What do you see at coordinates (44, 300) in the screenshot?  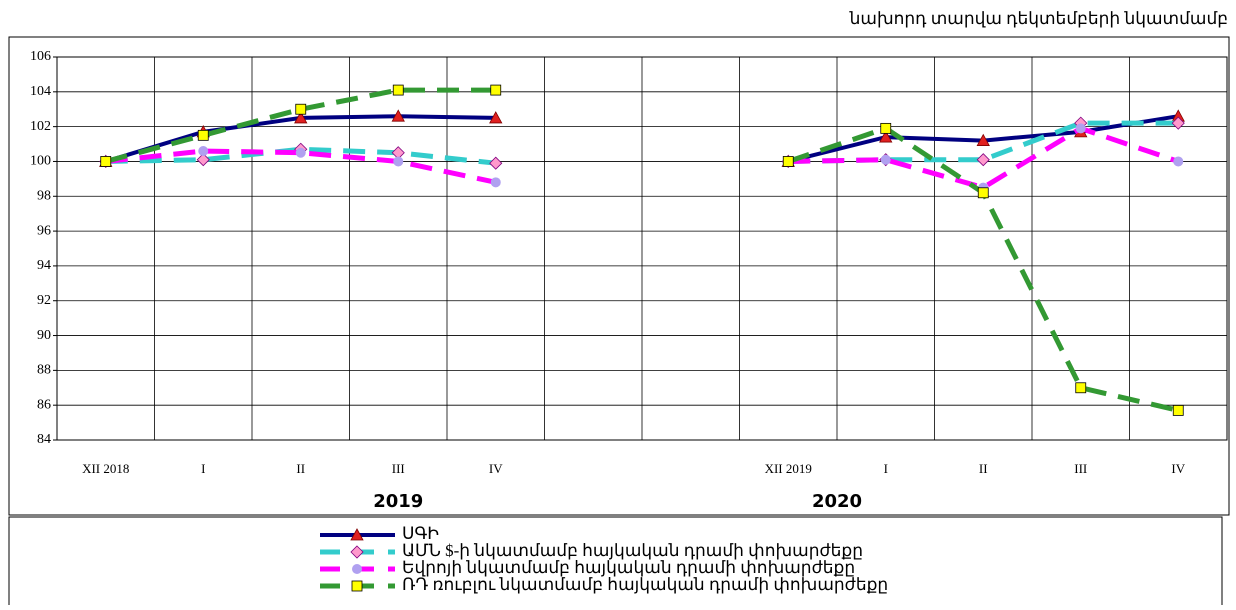 I see `y-tick-label: 92` at bounding box center [44, 300].